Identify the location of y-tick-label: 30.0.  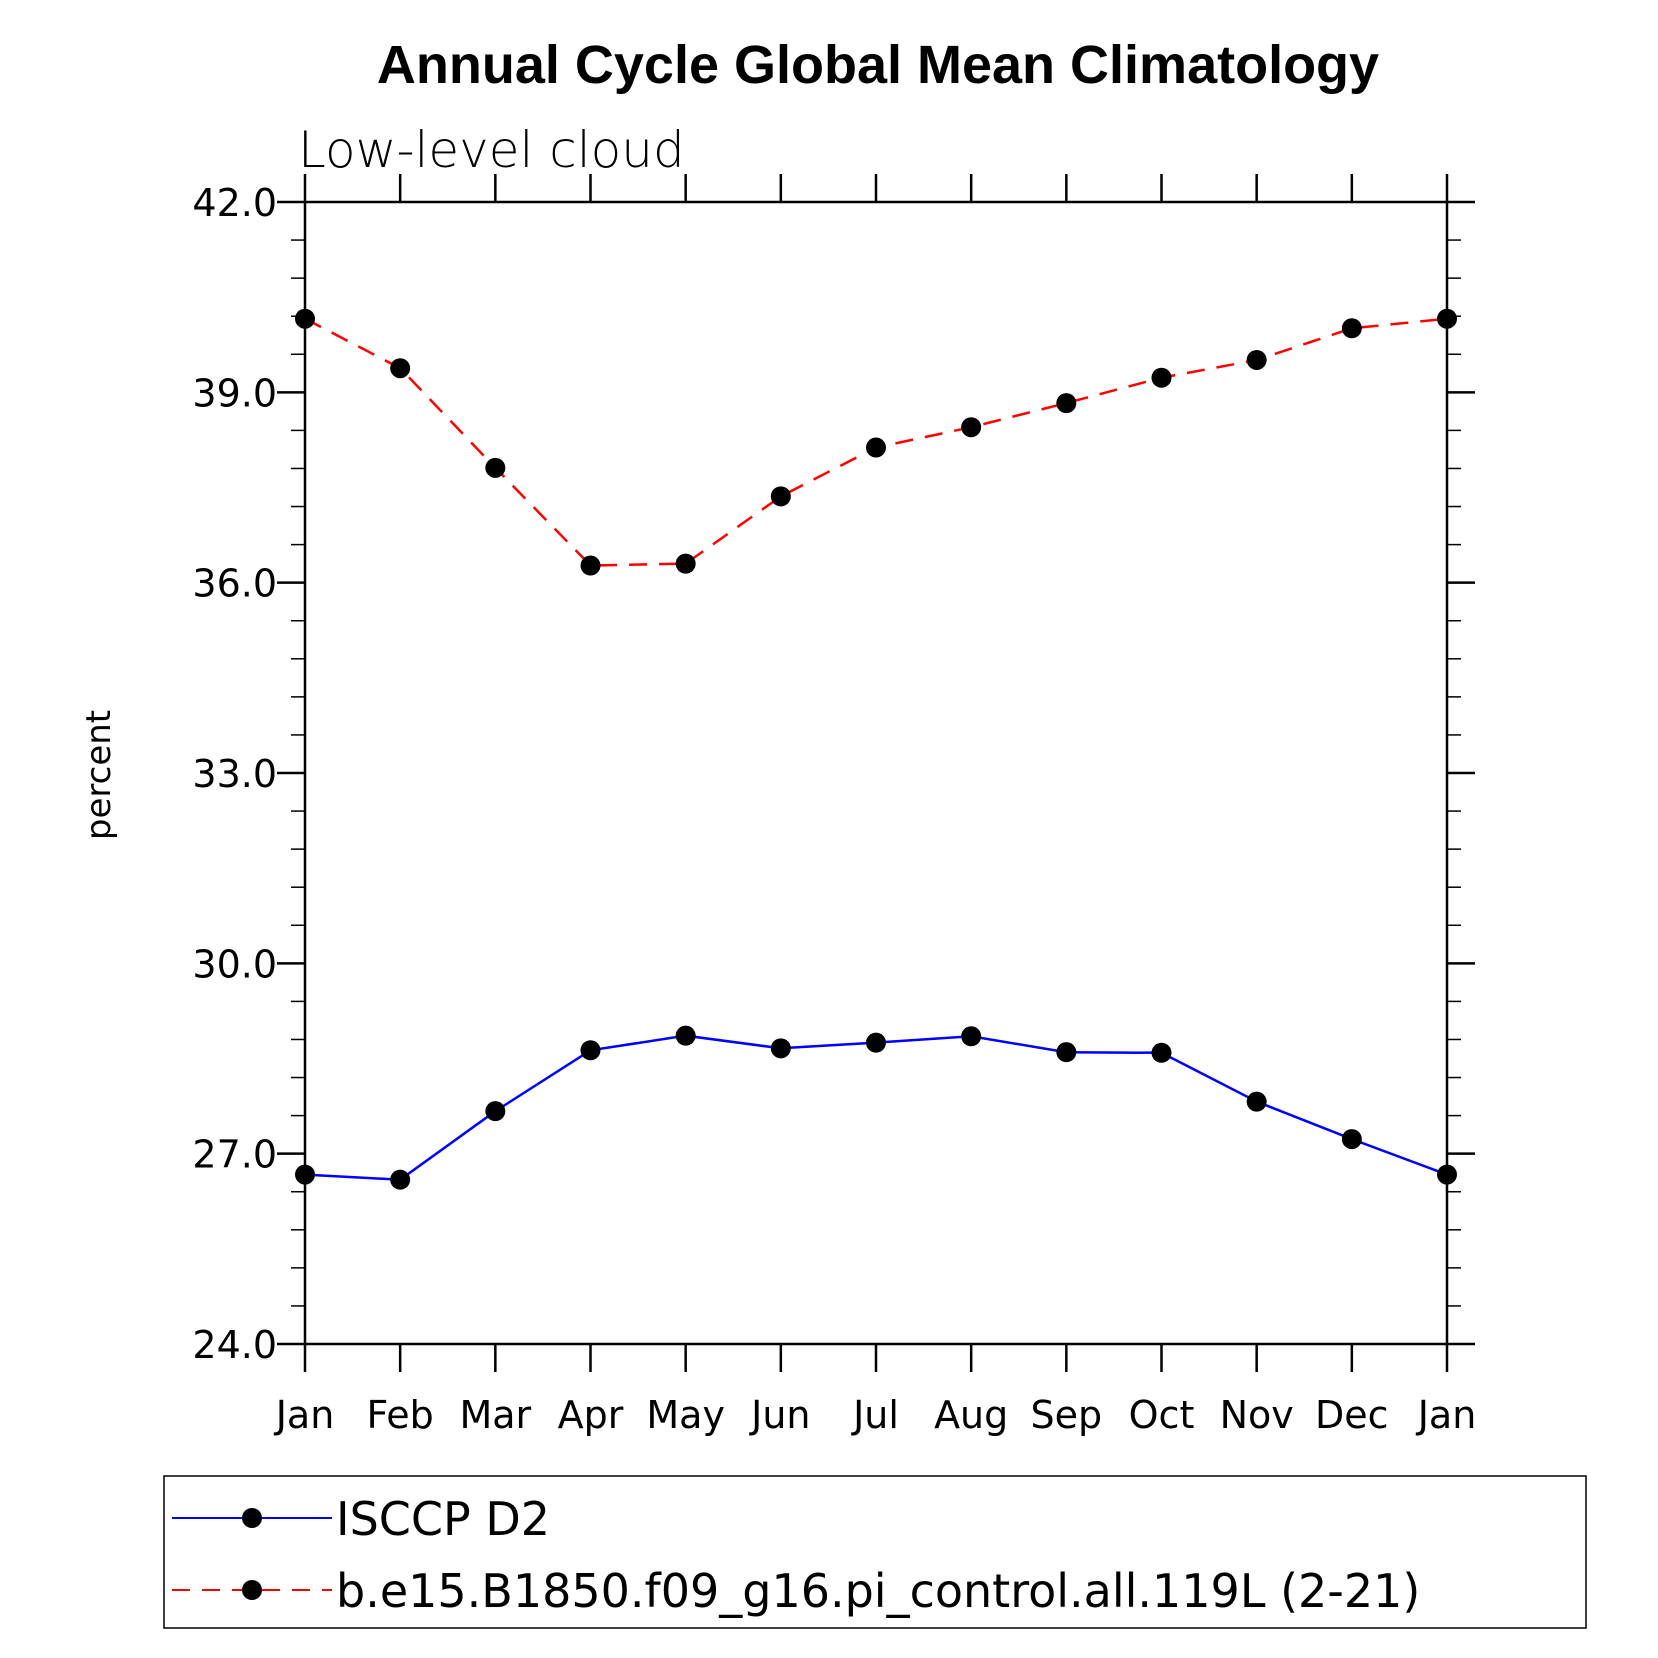
(234, 964).